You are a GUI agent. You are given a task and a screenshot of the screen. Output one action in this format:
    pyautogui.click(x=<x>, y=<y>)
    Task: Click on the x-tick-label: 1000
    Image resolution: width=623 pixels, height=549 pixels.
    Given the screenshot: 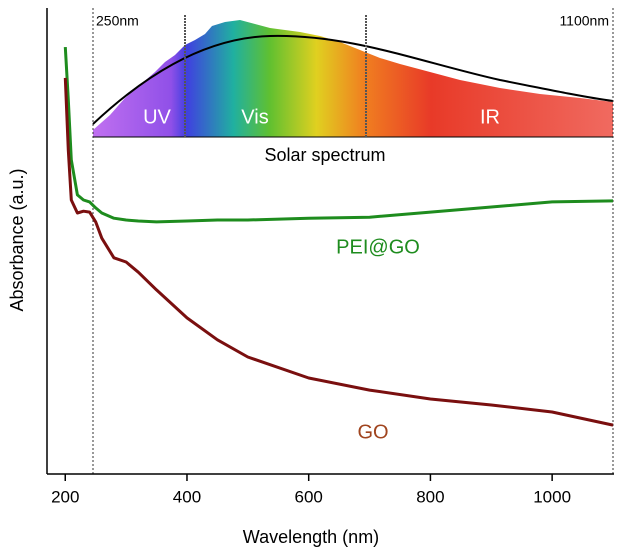 What is the action you would take?
    pyautogui.click(x=552, y=496)
    